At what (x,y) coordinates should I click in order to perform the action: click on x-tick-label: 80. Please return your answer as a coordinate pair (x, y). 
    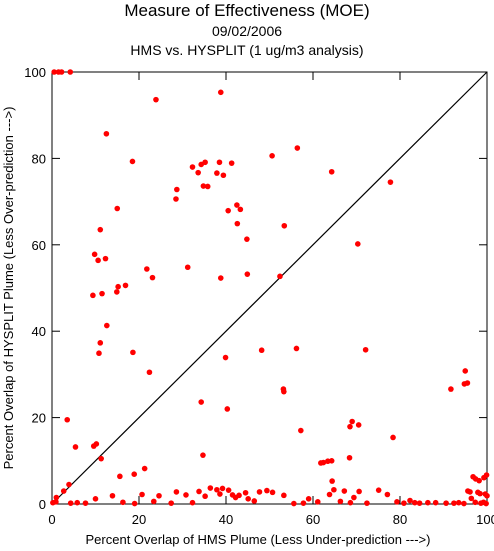
    Looking at the image, I should click on (400, 519).